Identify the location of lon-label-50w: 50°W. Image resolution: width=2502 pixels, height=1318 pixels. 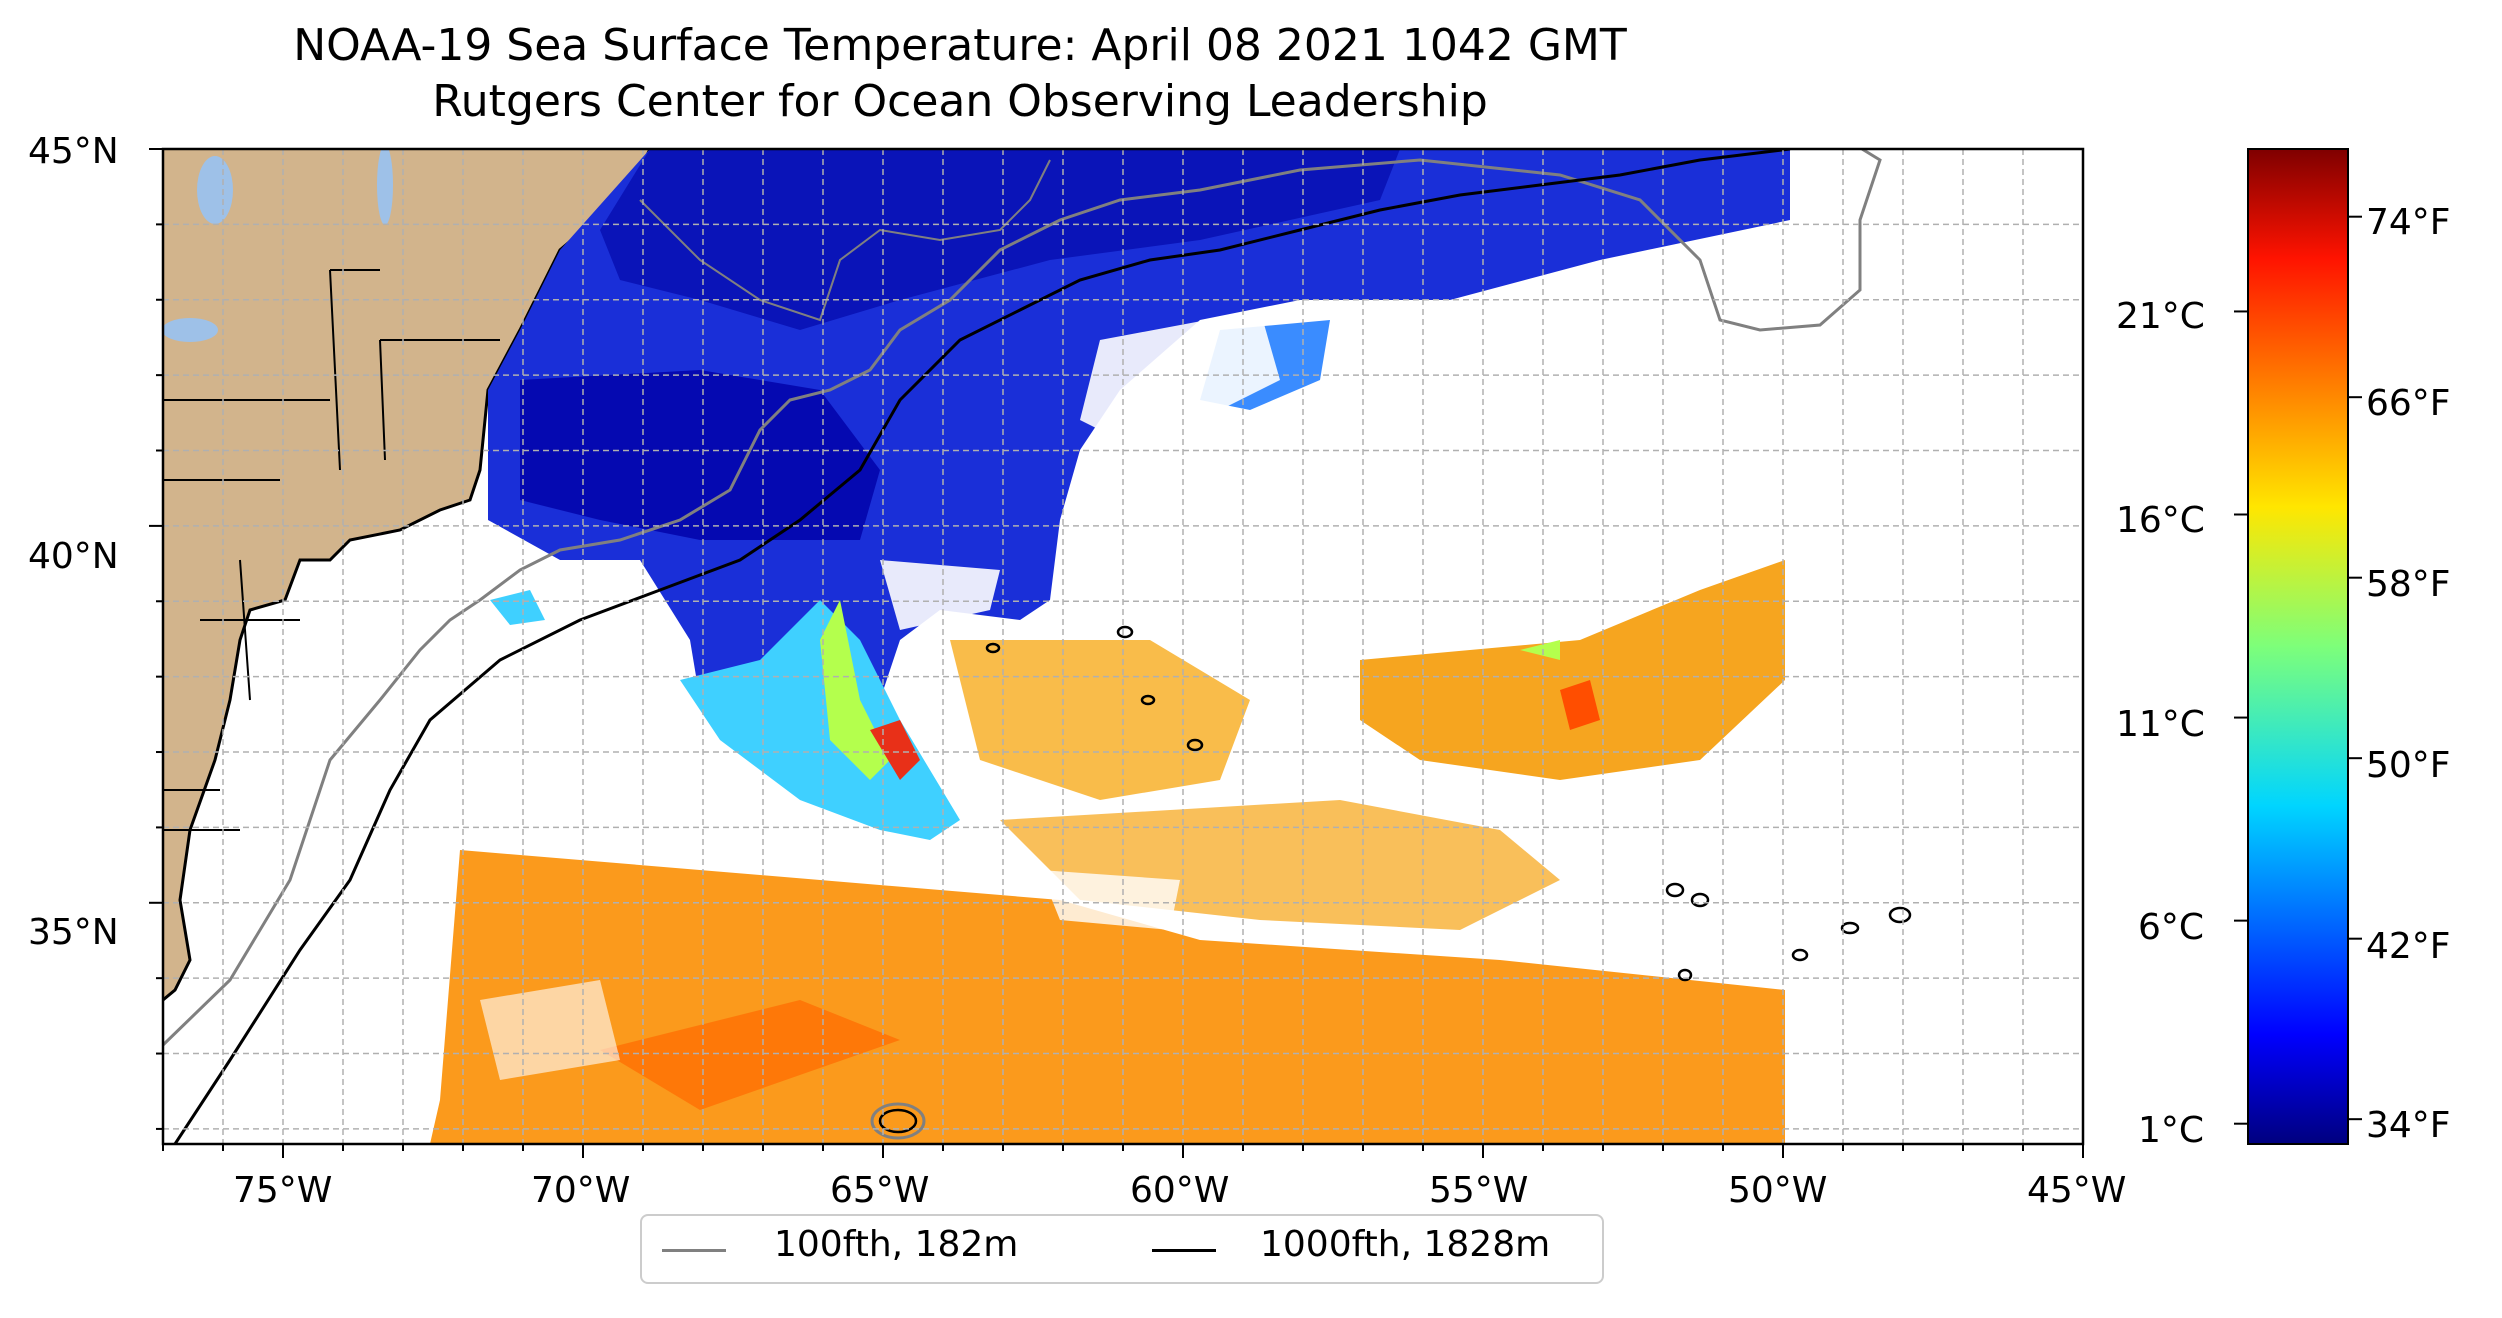
(1778, 1190).